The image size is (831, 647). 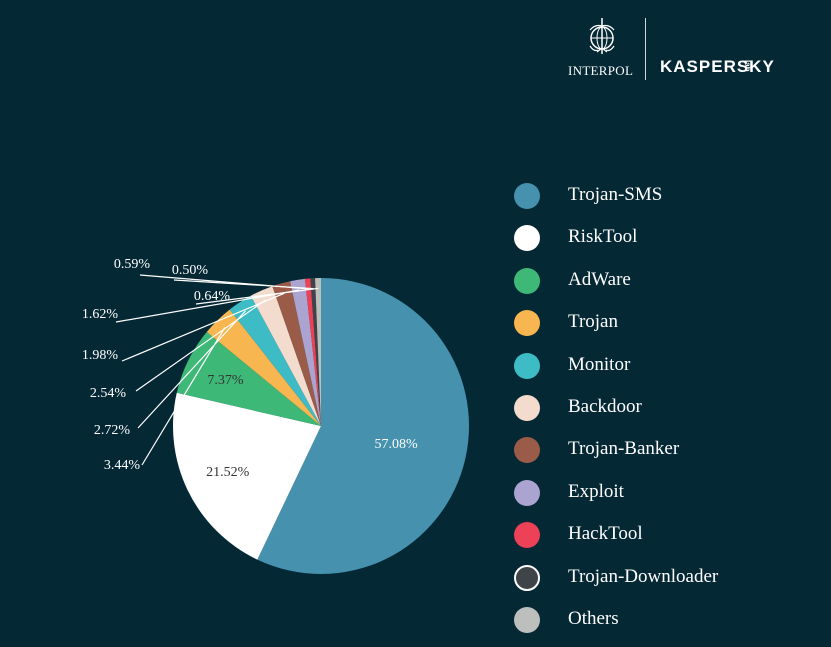 I want to click on legend-swatch-adware, so click(x=527, y=280).